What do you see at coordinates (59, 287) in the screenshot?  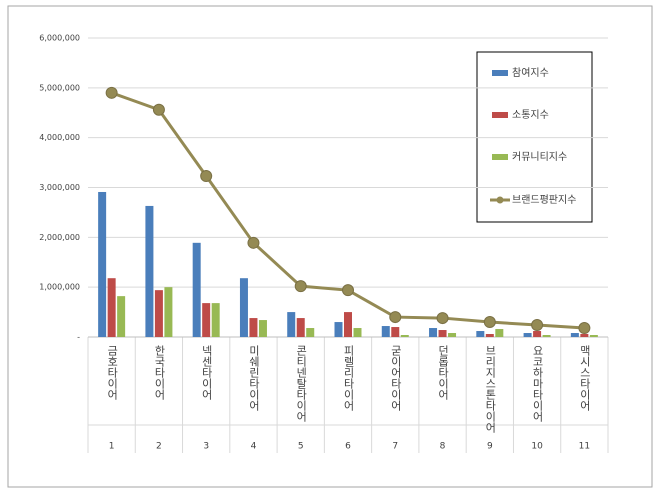 I see `y-tick-label: 1,000,000` at bounding box center [59, 287].